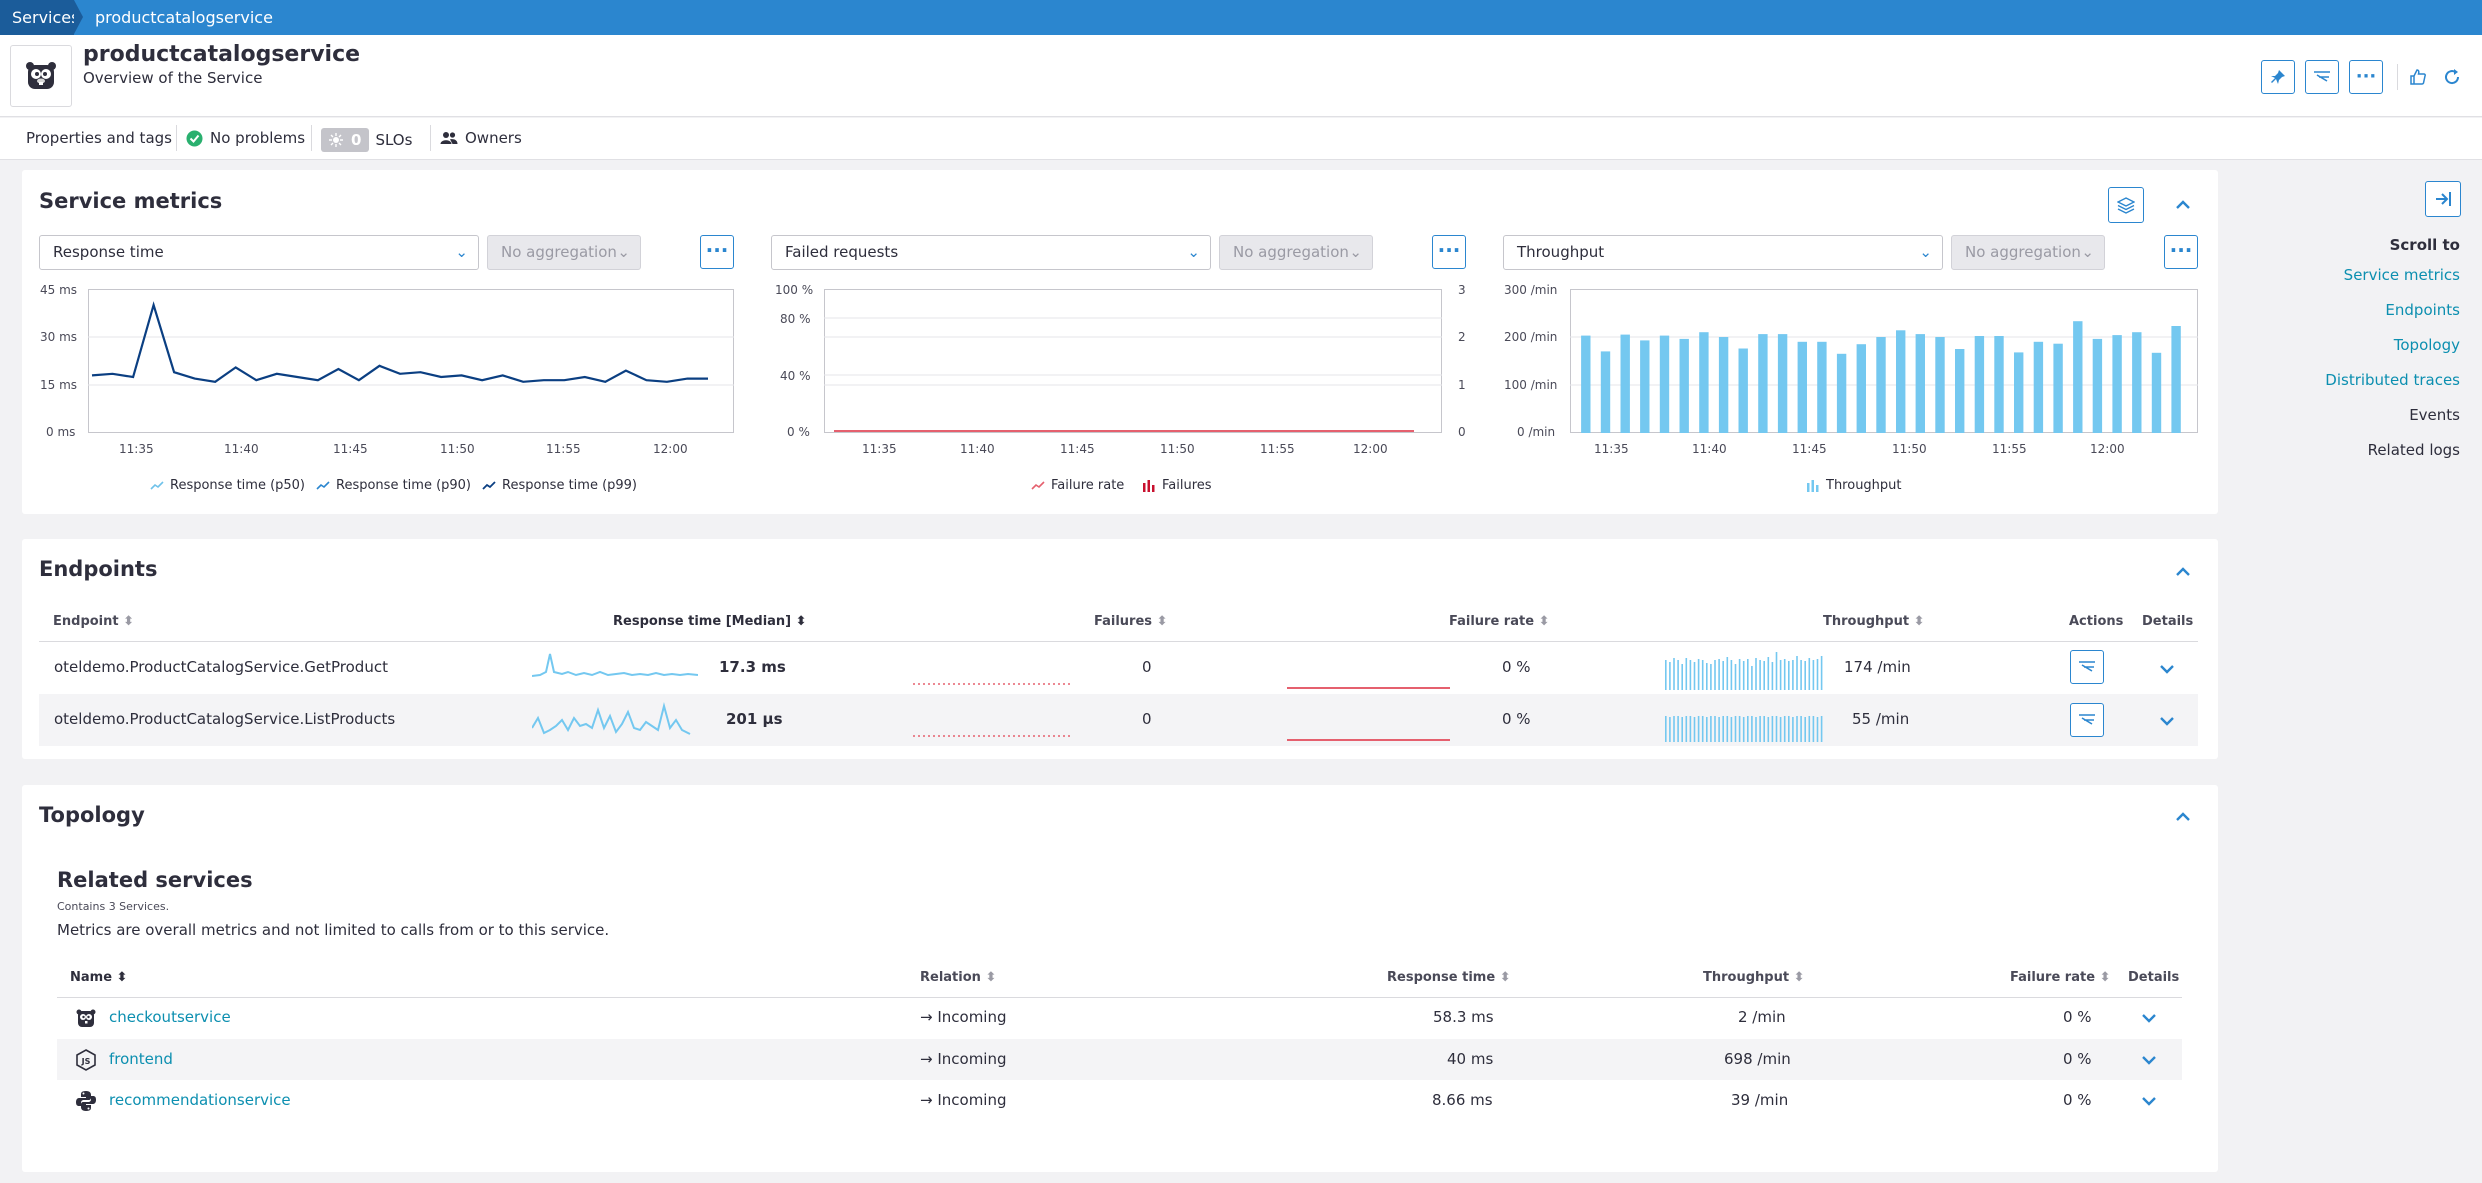 The height and width of the screenshot is (1183, 2482). What do you see at coordinates (259, 252) in the screenshot?
I see `metric-select-1: Response time ⌄` at bounding box center [259, 252].